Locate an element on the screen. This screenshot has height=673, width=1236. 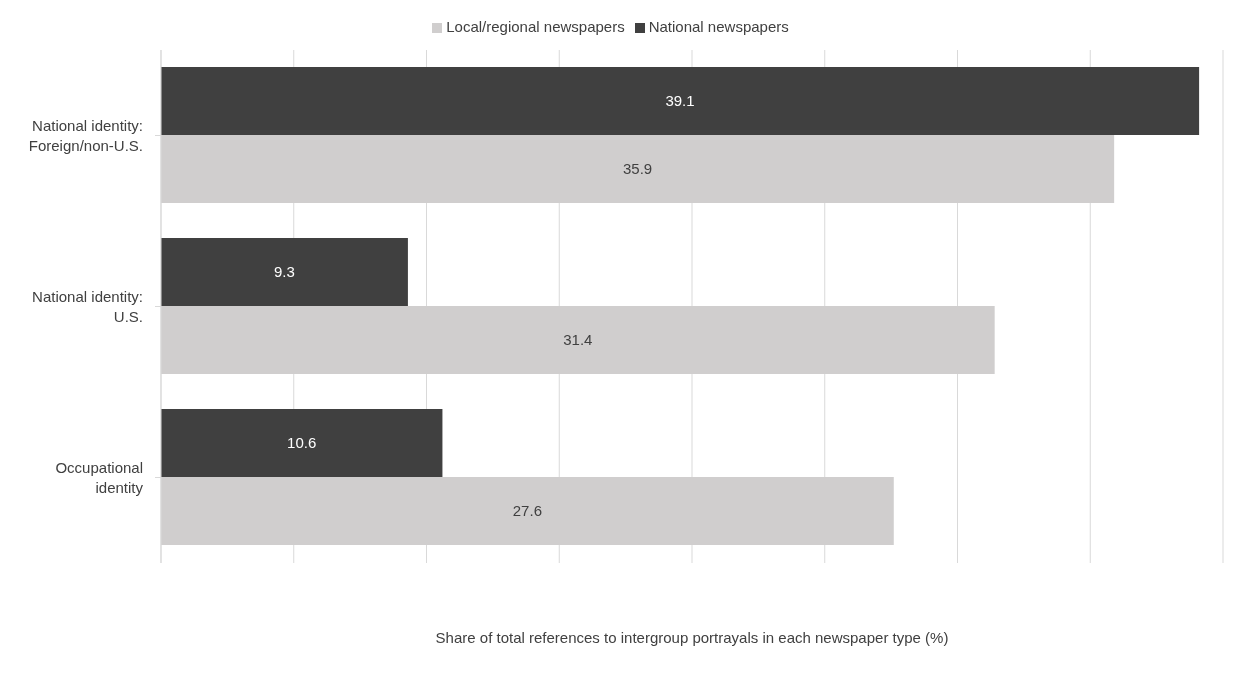
data-label: 27.6 is located at coordinates (527, 511).